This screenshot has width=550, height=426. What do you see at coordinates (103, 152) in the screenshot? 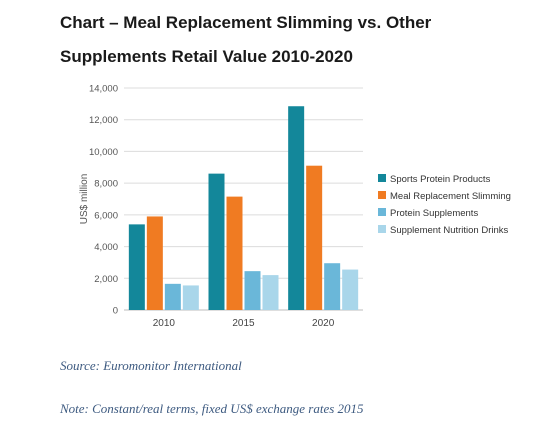
I see `y-tick-label: 10,000` at bounding box center [103, 152].